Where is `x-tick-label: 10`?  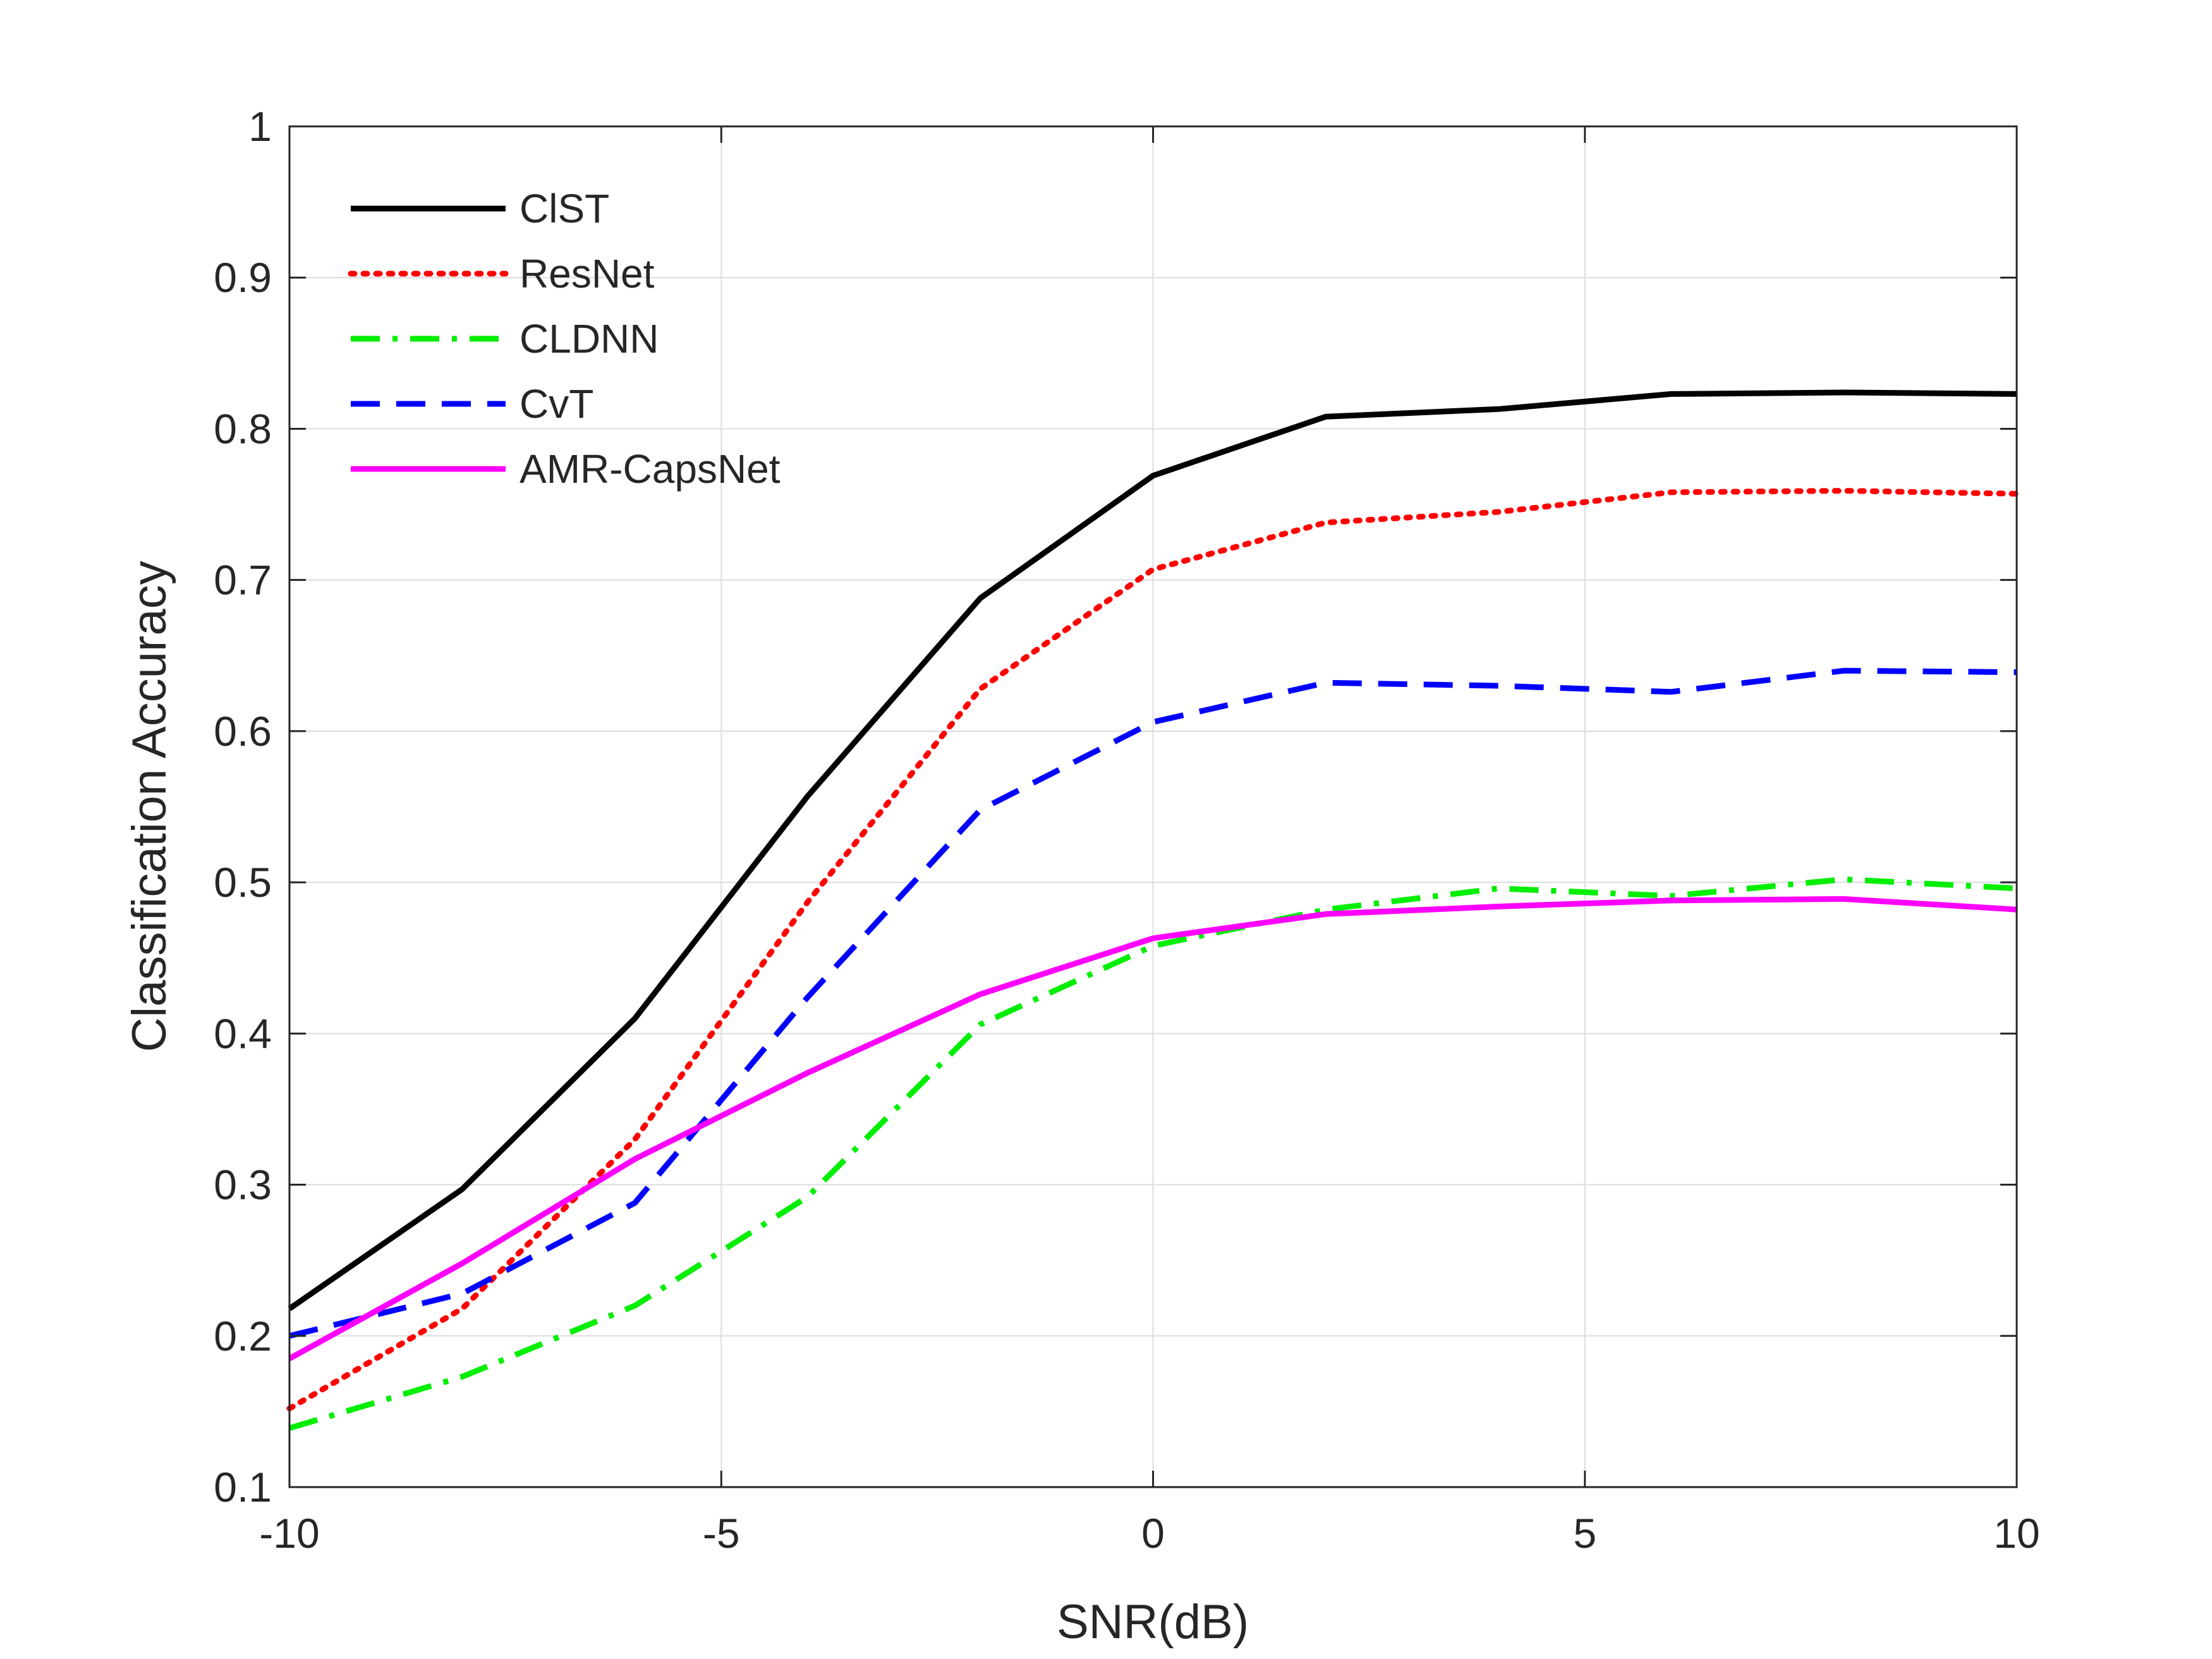
x-tick-label: 10 is located at coordinates (2016, 1533).